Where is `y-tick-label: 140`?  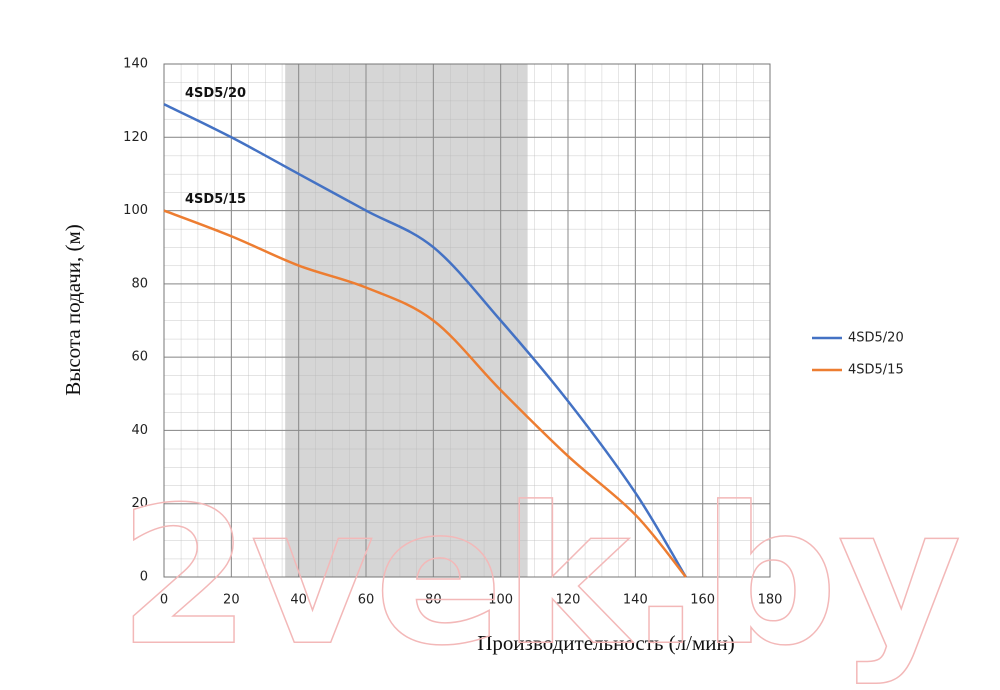
y-tick-label: 140 is located at coordinates (135, 64).